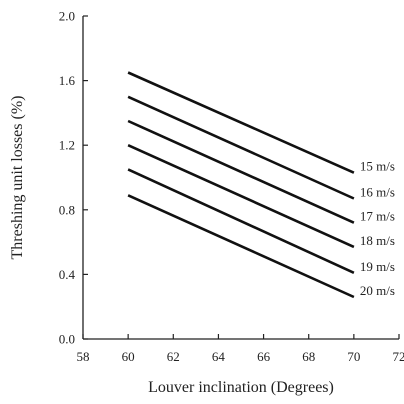 This screenshot has height=404, width=404. What do you see at coordinates (67, 209) in the screenshot?
I see `y-tick-label: 0.8` at bounding box center [67, 209].